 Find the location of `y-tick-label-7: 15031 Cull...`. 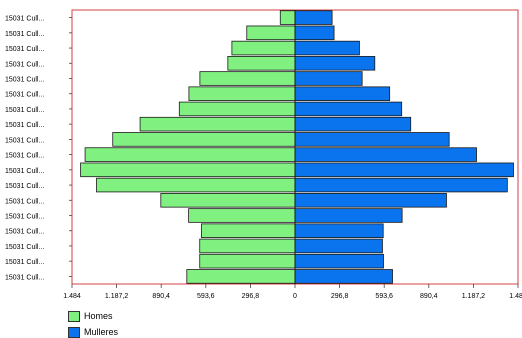

y-tick-label-7: 15031 Cull... is located at coordinates (24, 171).